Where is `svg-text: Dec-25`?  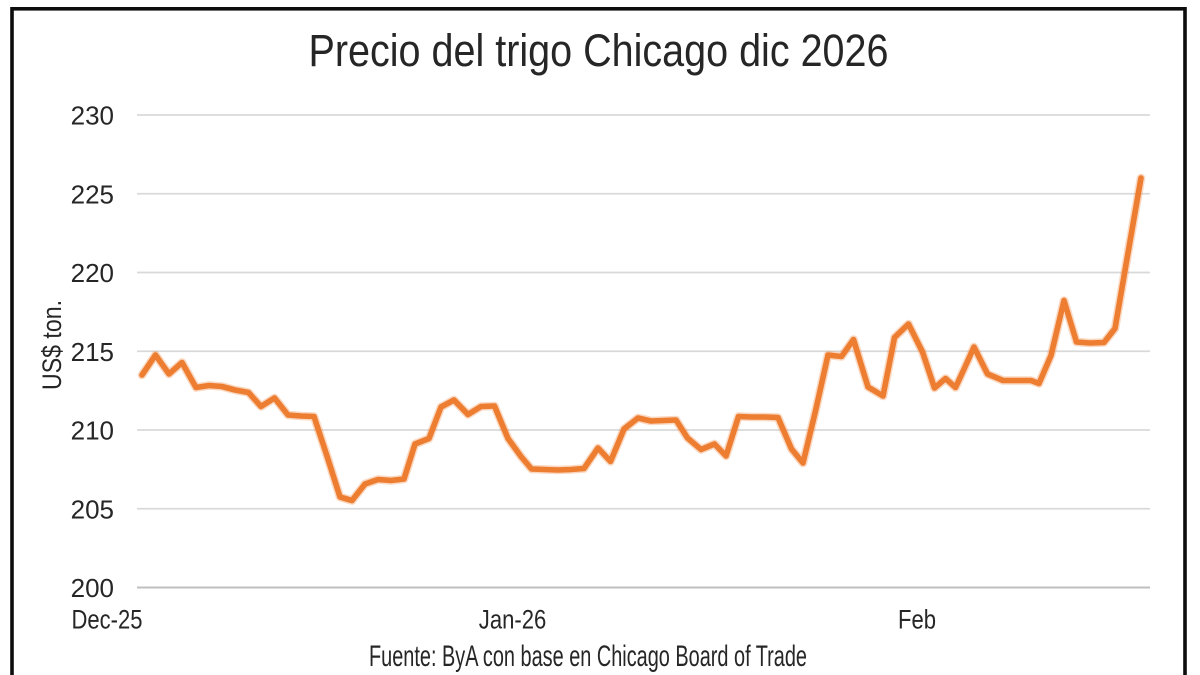 svg-text: Dec-25 is located at coordinates (107, 620).